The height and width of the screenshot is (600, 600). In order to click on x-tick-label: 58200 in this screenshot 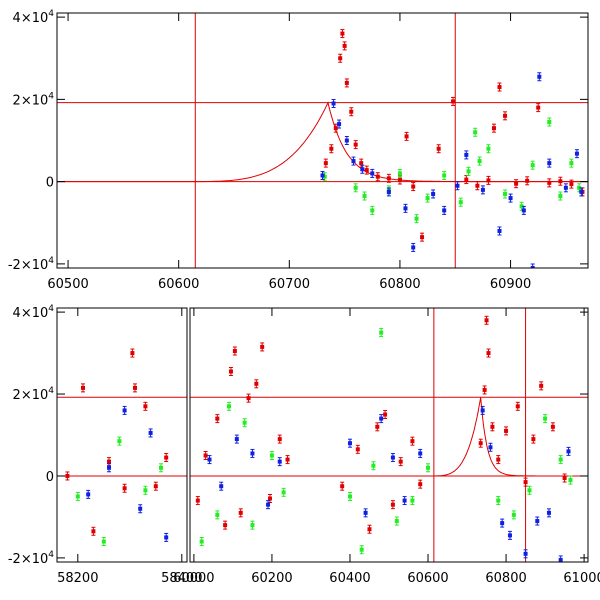, I will do `click(77, 578)`.